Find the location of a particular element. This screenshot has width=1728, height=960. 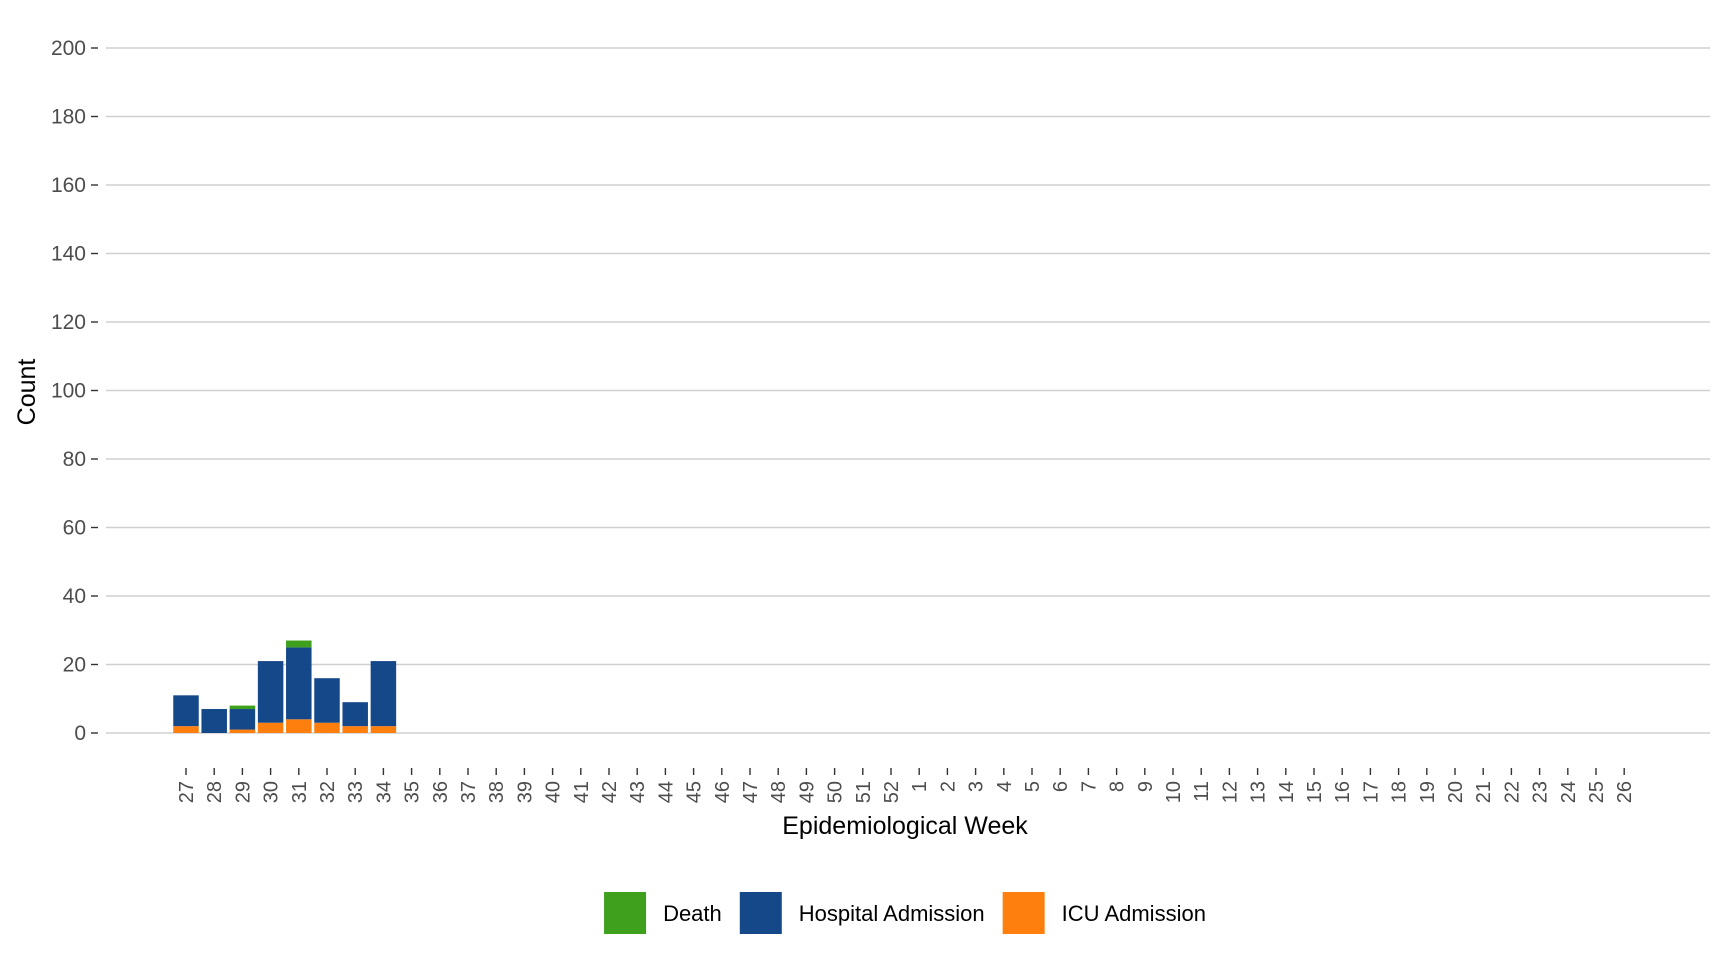

y-tick-label: 100 is located at coordinates (68, 391).